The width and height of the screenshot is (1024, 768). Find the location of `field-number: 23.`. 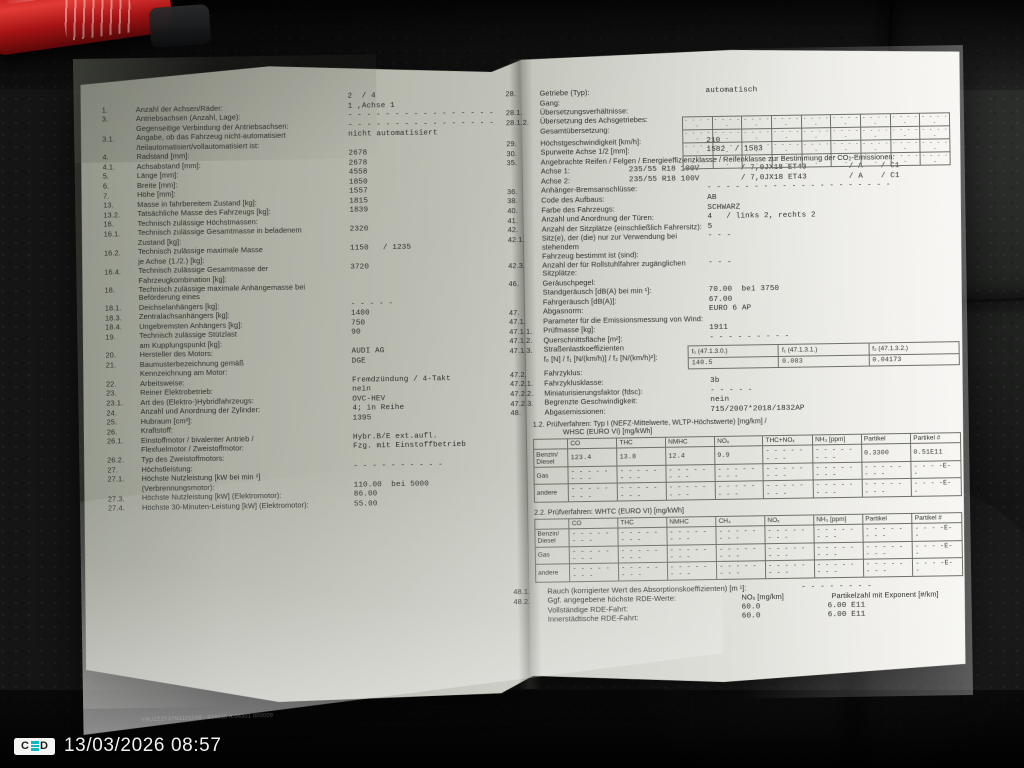

field-number: 23. is located at coordinates (111, 393).